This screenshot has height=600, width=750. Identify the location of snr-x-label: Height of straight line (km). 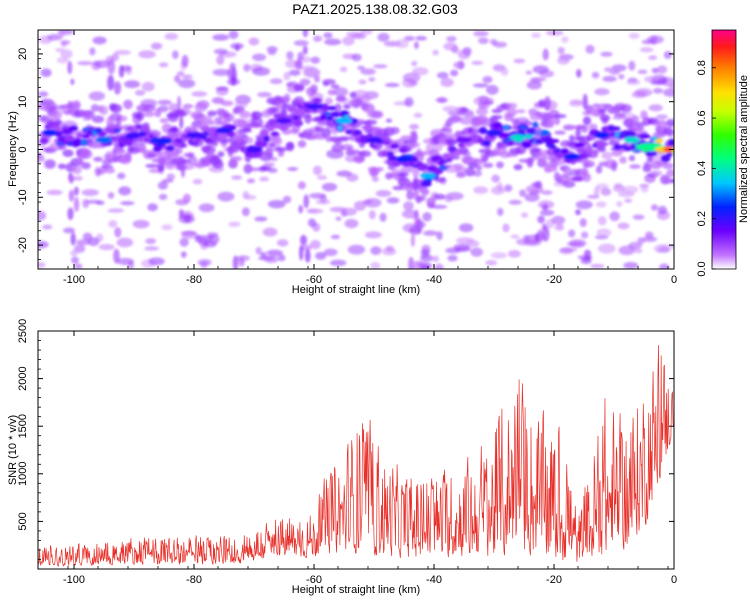
(356, 590).